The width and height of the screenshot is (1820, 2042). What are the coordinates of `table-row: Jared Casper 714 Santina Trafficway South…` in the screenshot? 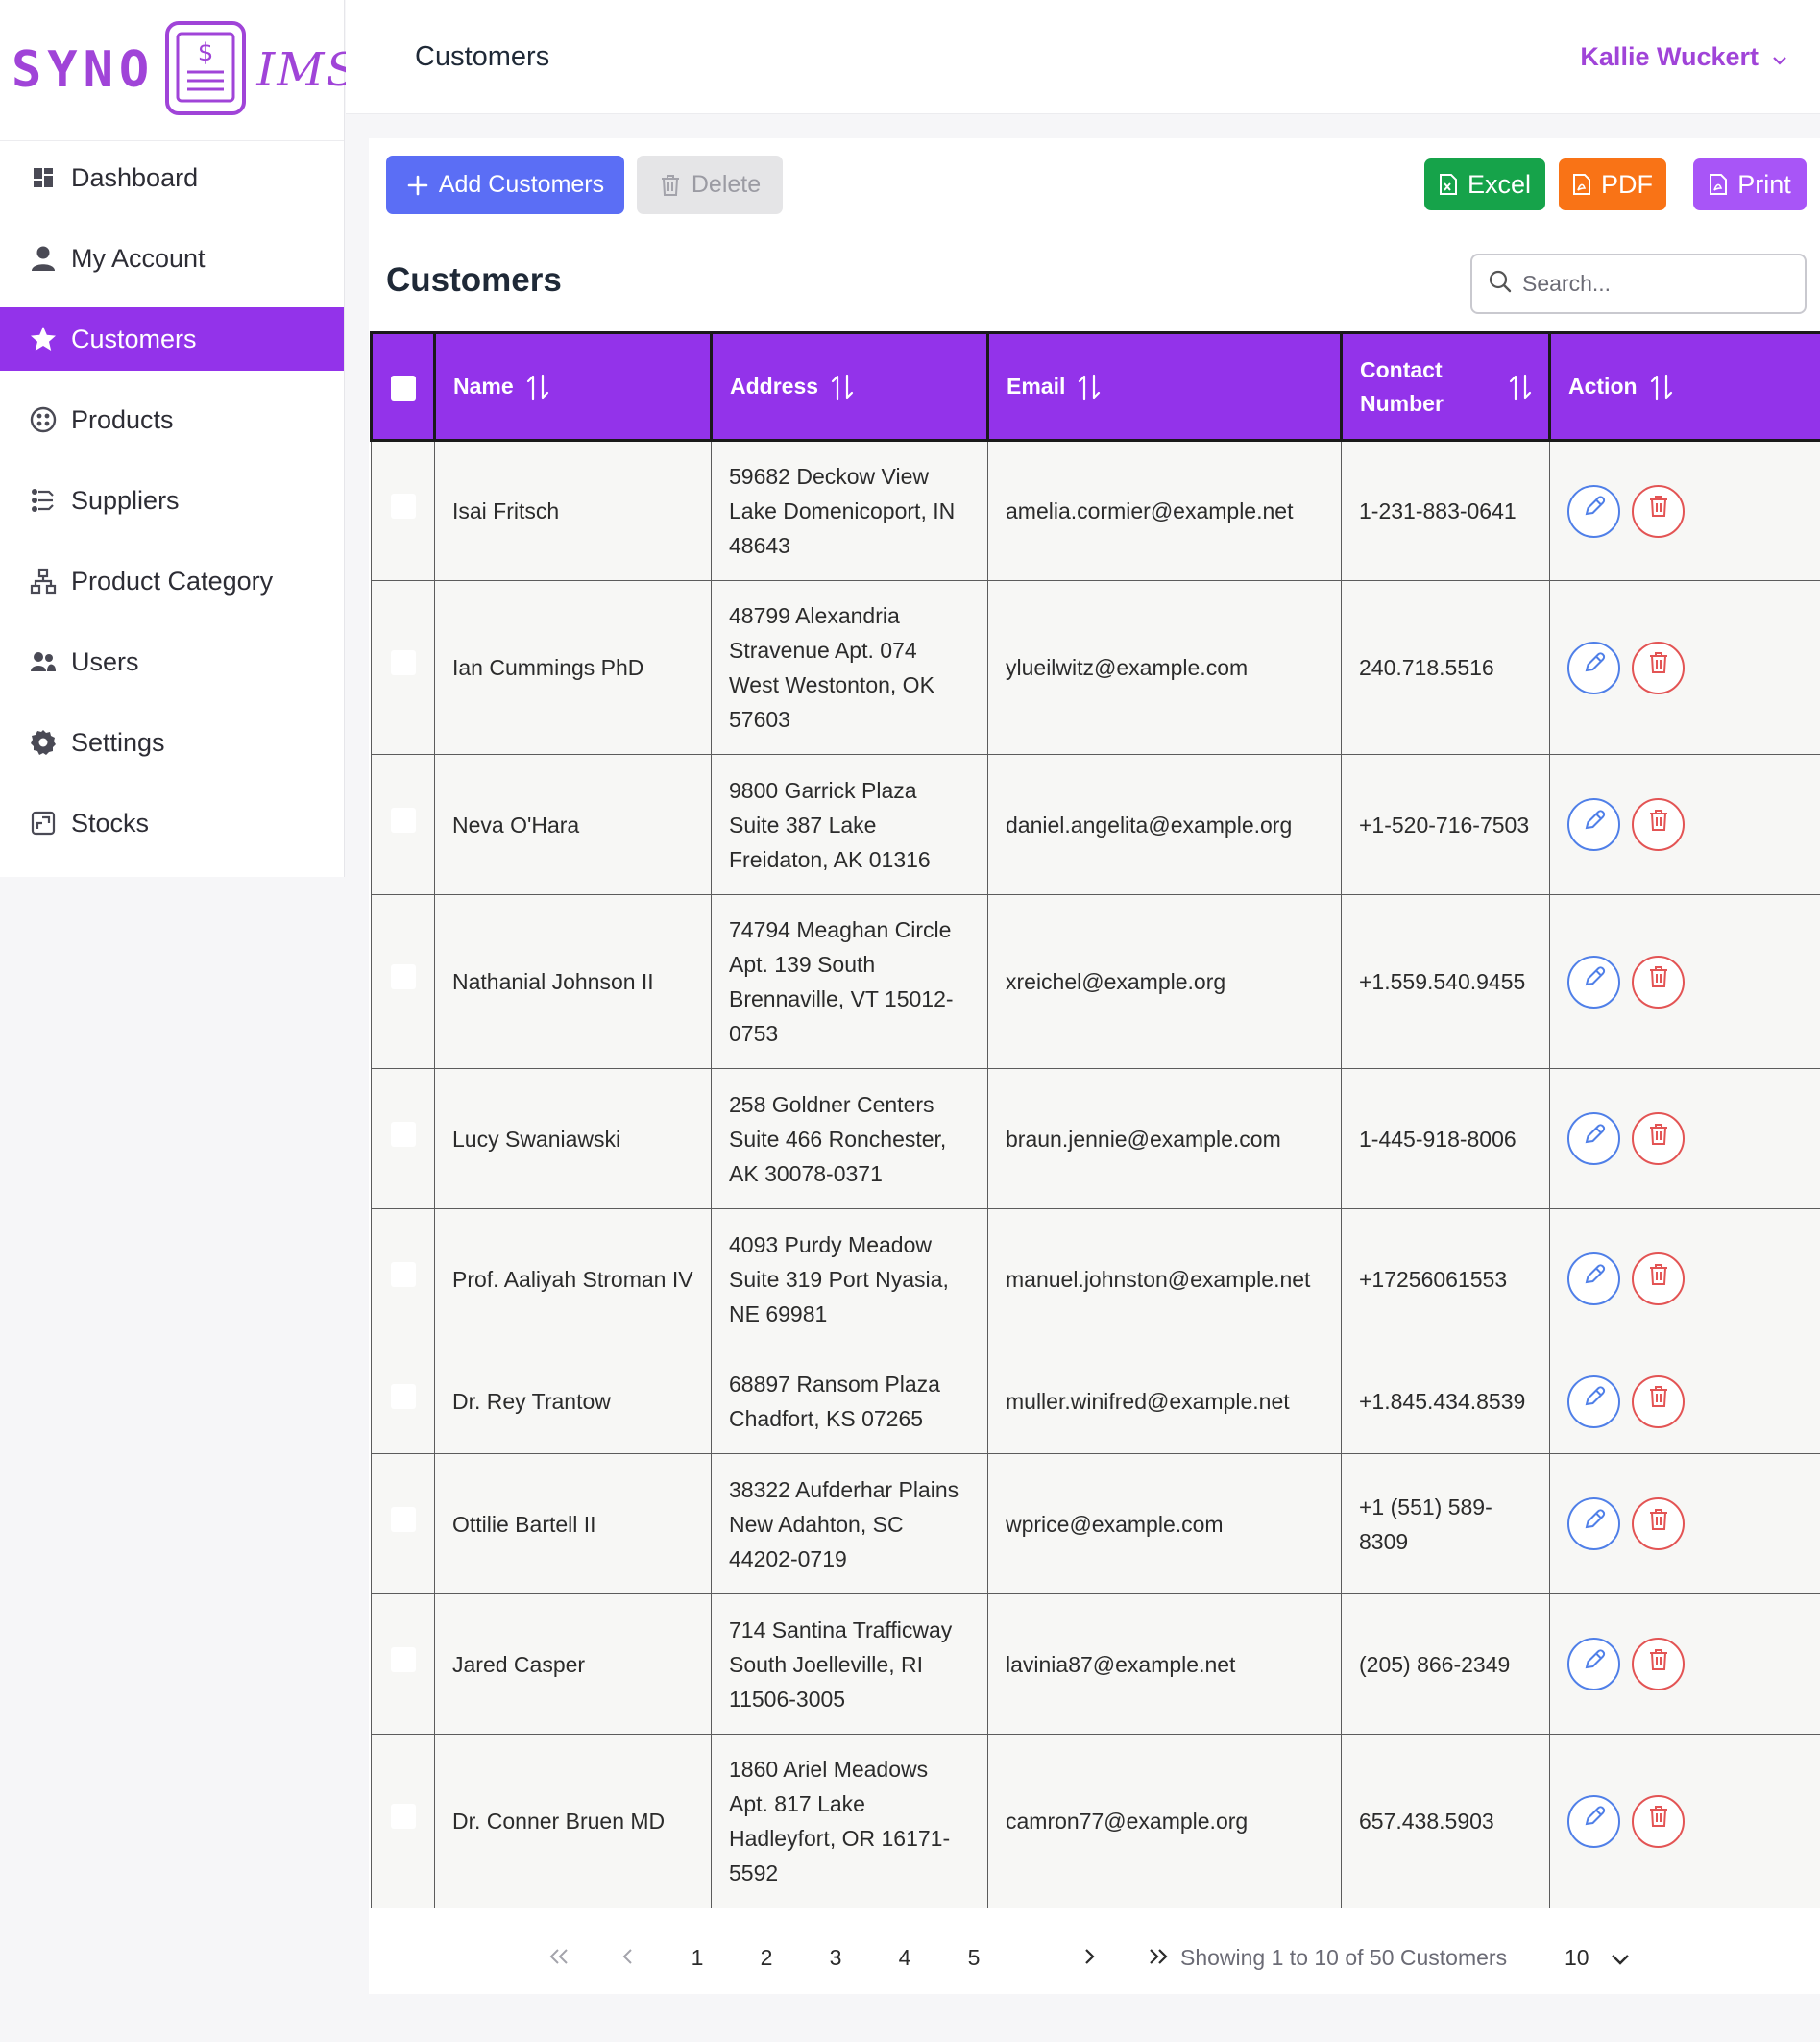 It's located at (1096, 1664).